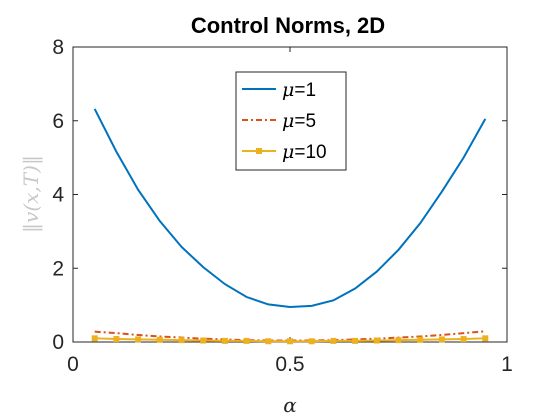  Describe the element at coordinates (58, 268) in the screenshot. I see `y-tick-label: 2` at that location.